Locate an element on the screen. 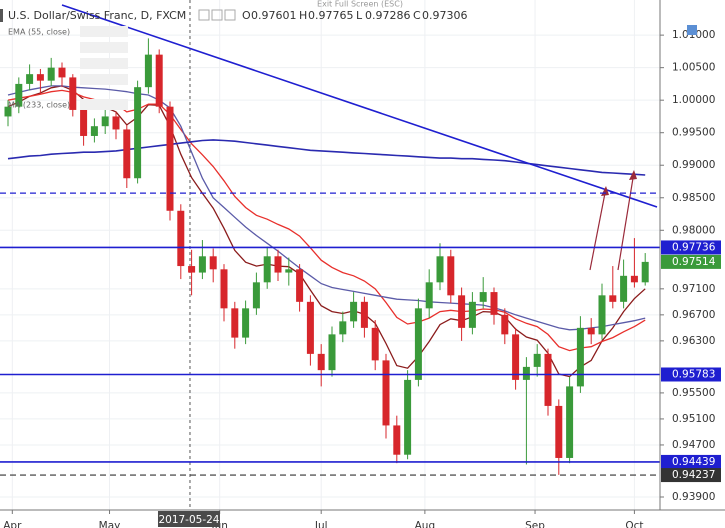  crosshair-label-bg is located at coordinates (188, 519).